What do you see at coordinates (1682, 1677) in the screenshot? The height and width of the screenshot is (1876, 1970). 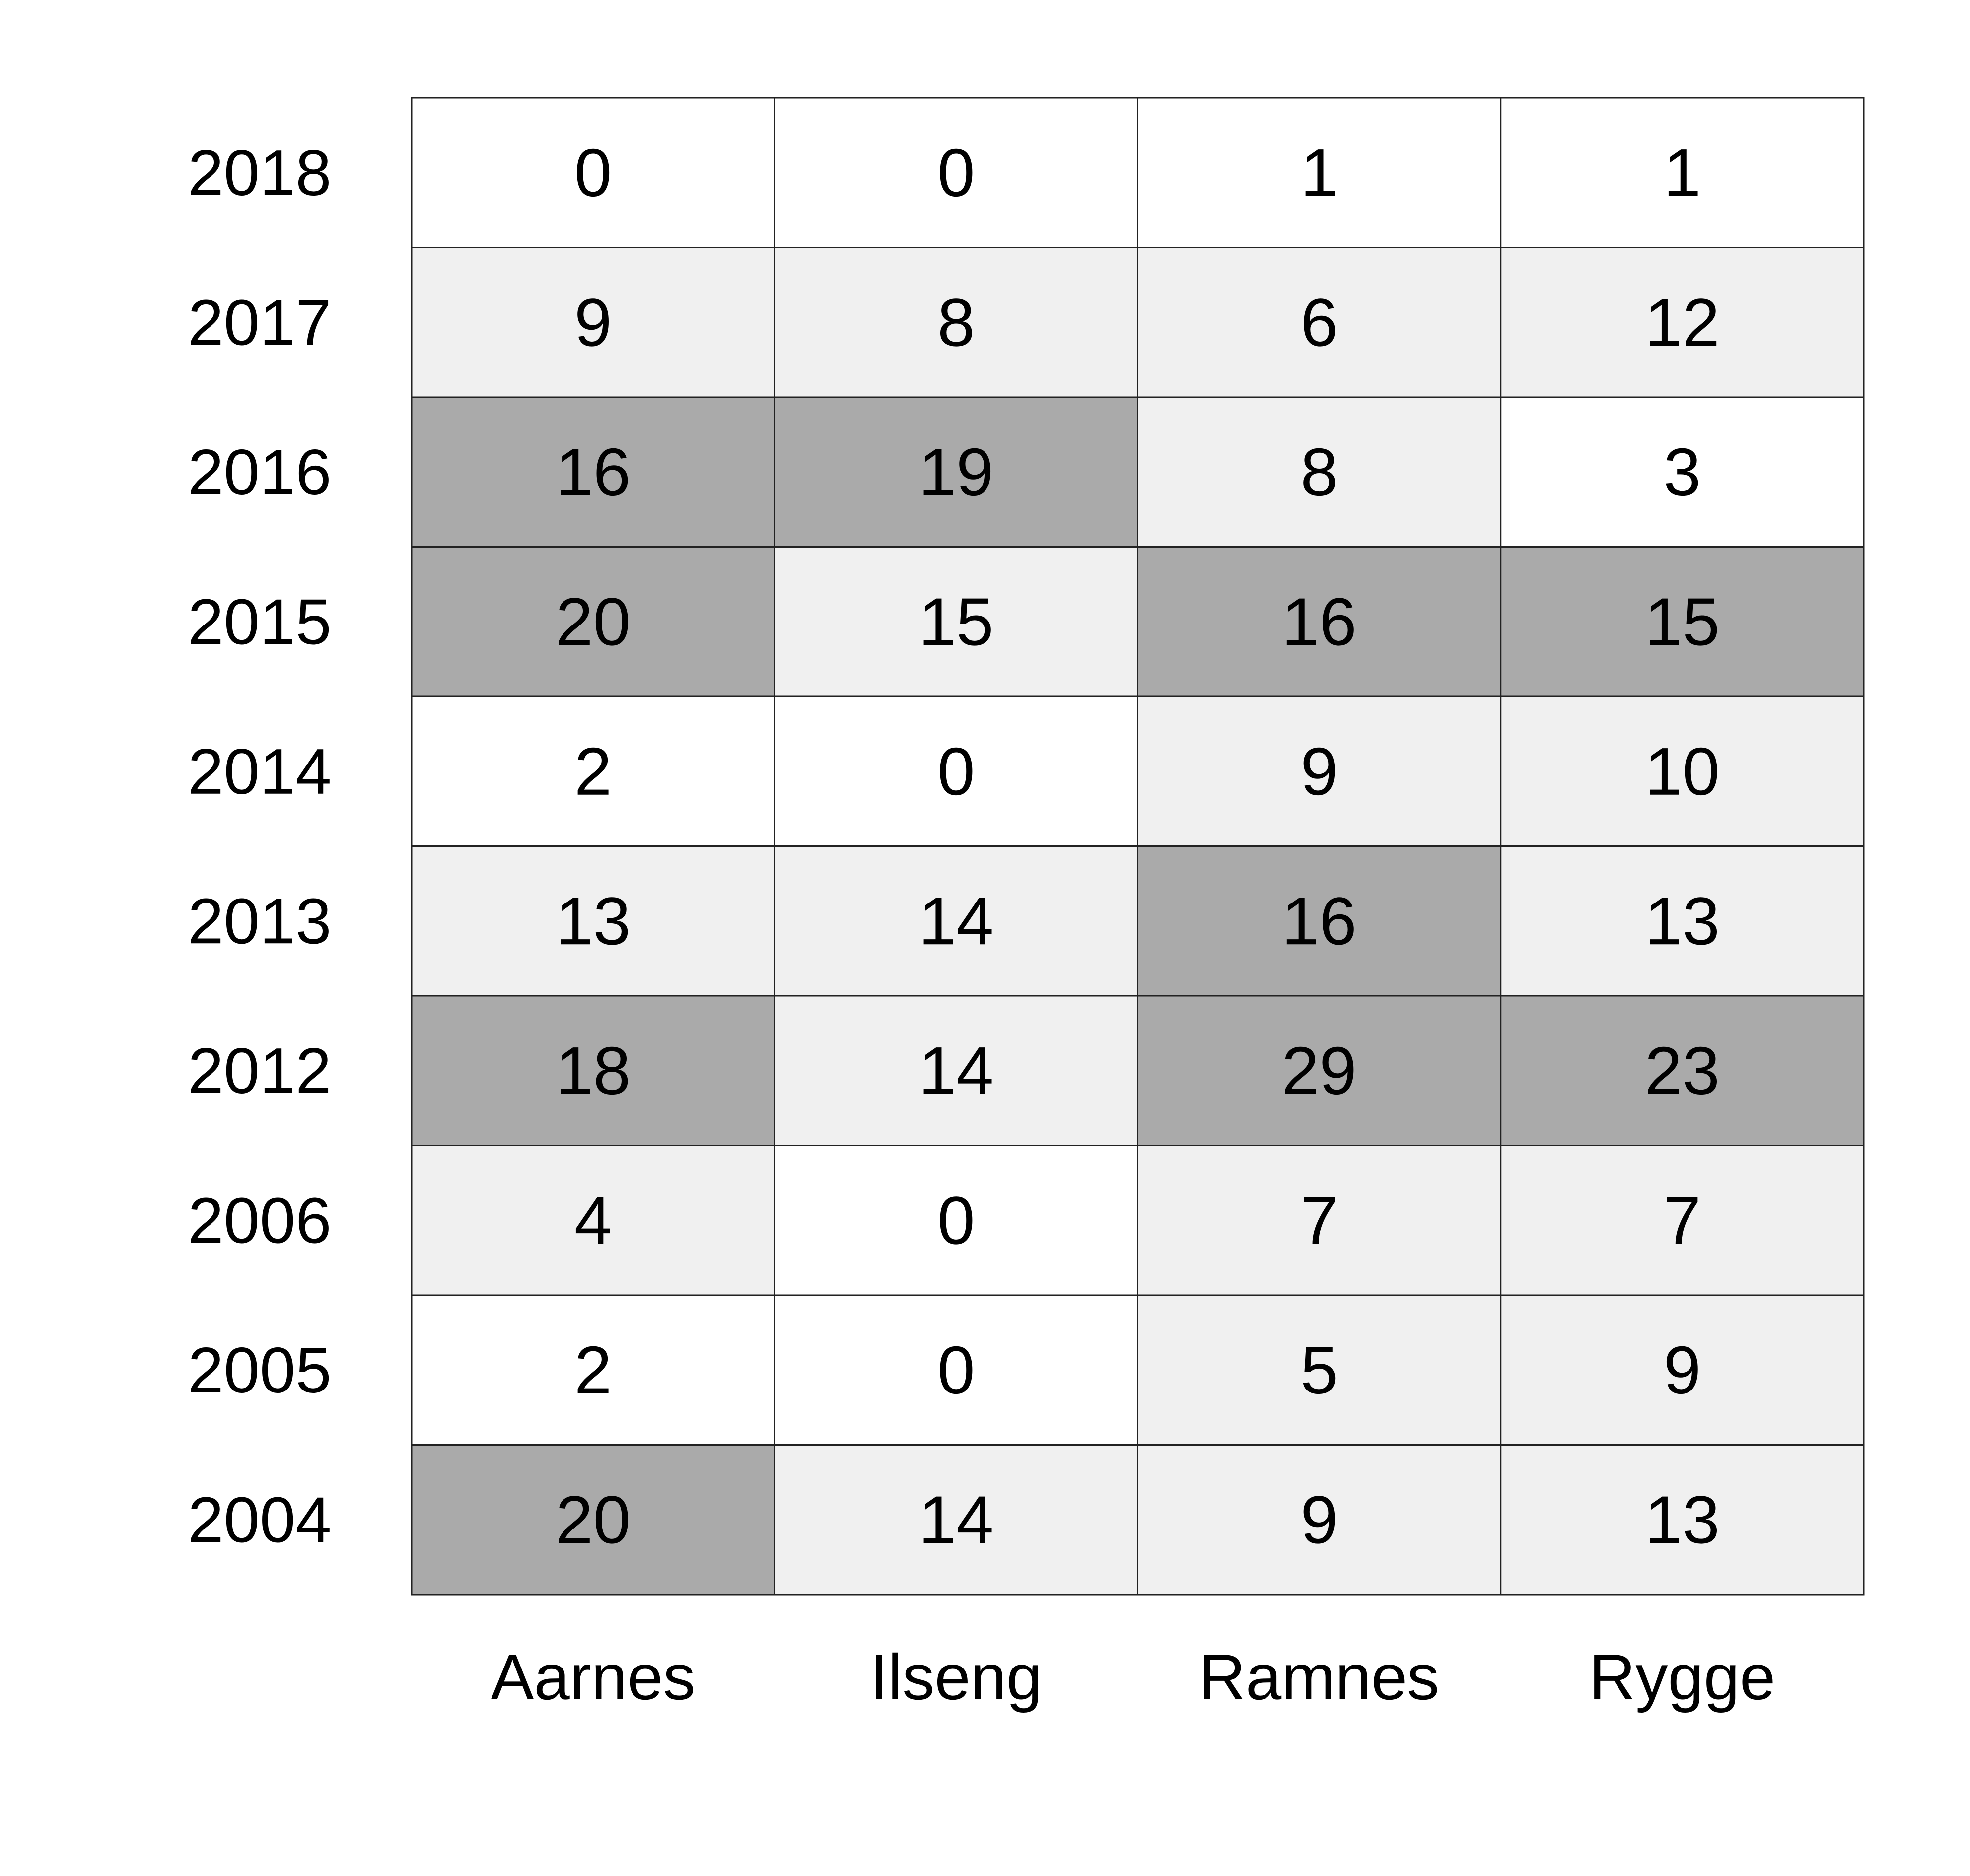 I see `column-label-rygge: Rygge` at bounding box center [1682, 1677].